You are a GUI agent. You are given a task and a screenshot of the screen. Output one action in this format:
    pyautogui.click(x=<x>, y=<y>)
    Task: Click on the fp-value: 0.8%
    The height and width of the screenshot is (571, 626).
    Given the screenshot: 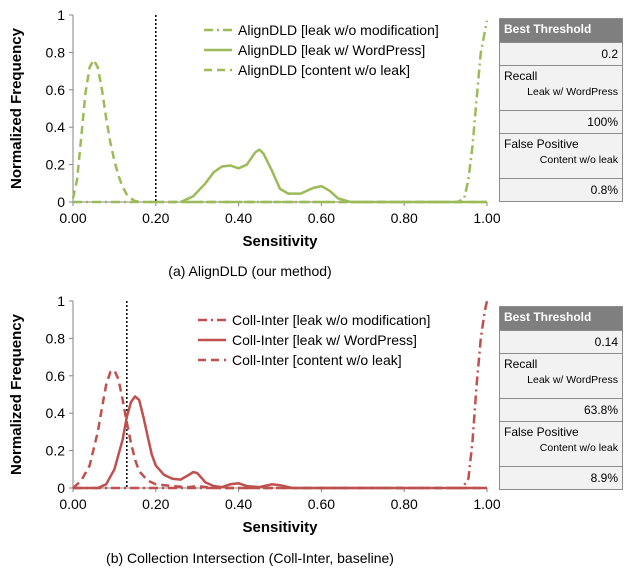 What is the action you would take?
    pyautogui.click(x=561, y=189)
    